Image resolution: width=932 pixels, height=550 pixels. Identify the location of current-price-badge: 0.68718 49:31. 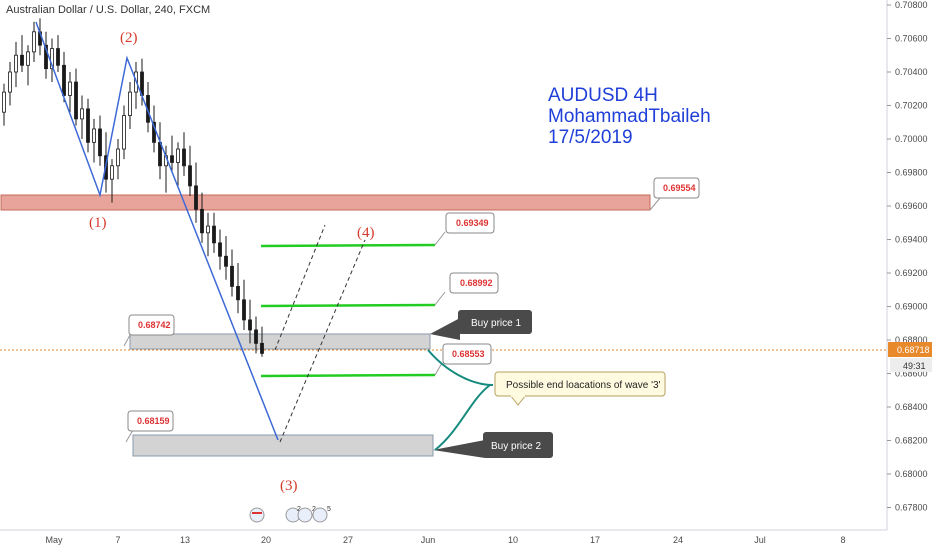
(910, 357).